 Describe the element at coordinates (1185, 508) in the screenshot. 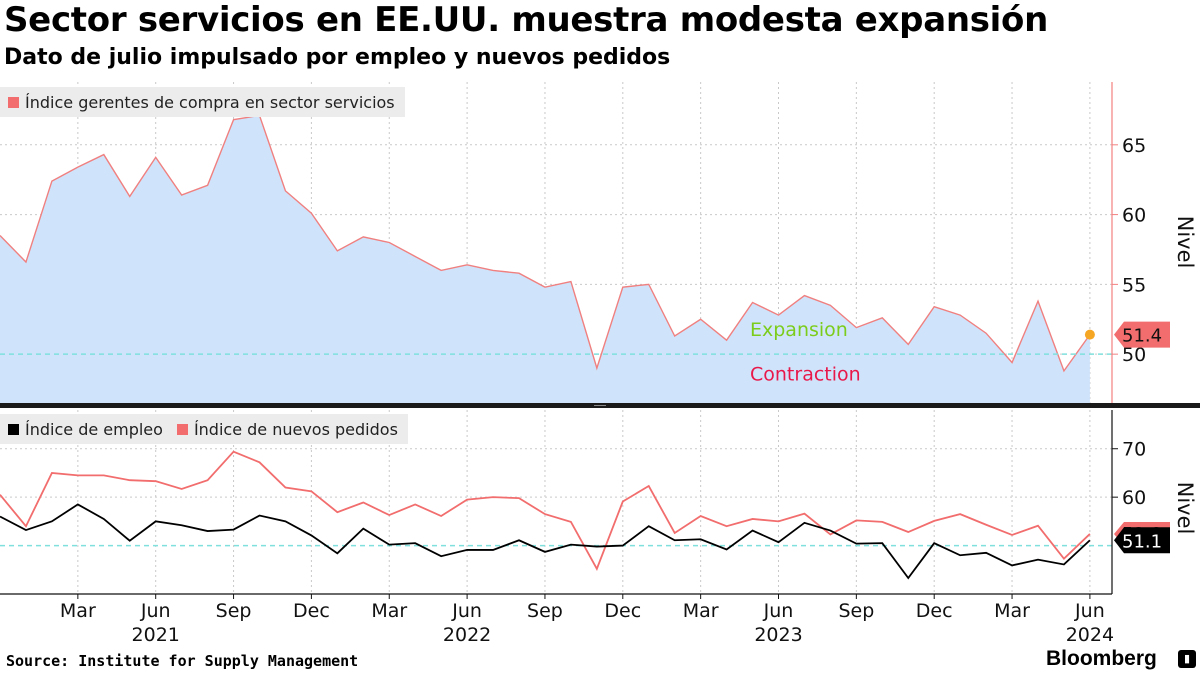

I see `bottom-y-axis-label: Nivel` at that location.